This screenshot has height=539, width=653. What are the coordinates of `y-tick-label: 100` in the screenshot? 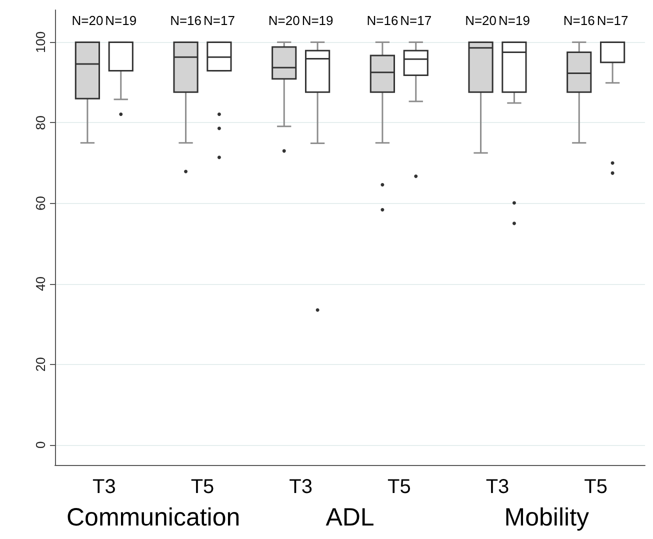 It's located at (40, 42).